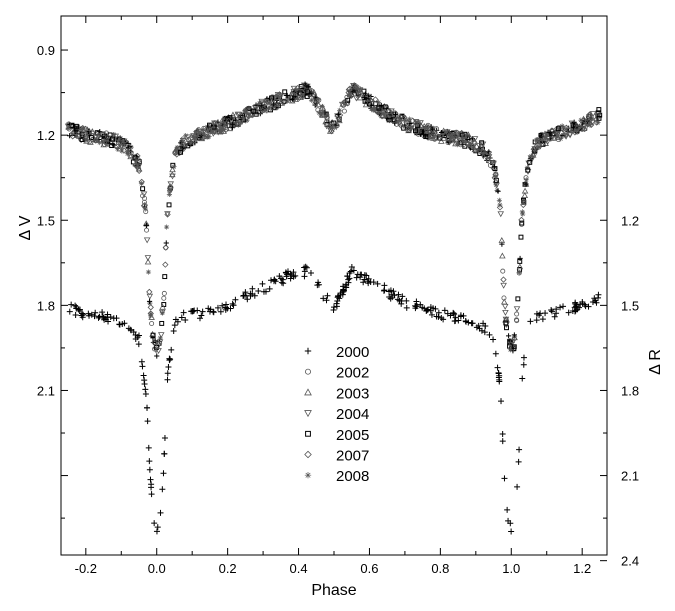 The height and width of the screenshot is (611, 675). I want to click on legend-marker-2002, so click(308, 371).